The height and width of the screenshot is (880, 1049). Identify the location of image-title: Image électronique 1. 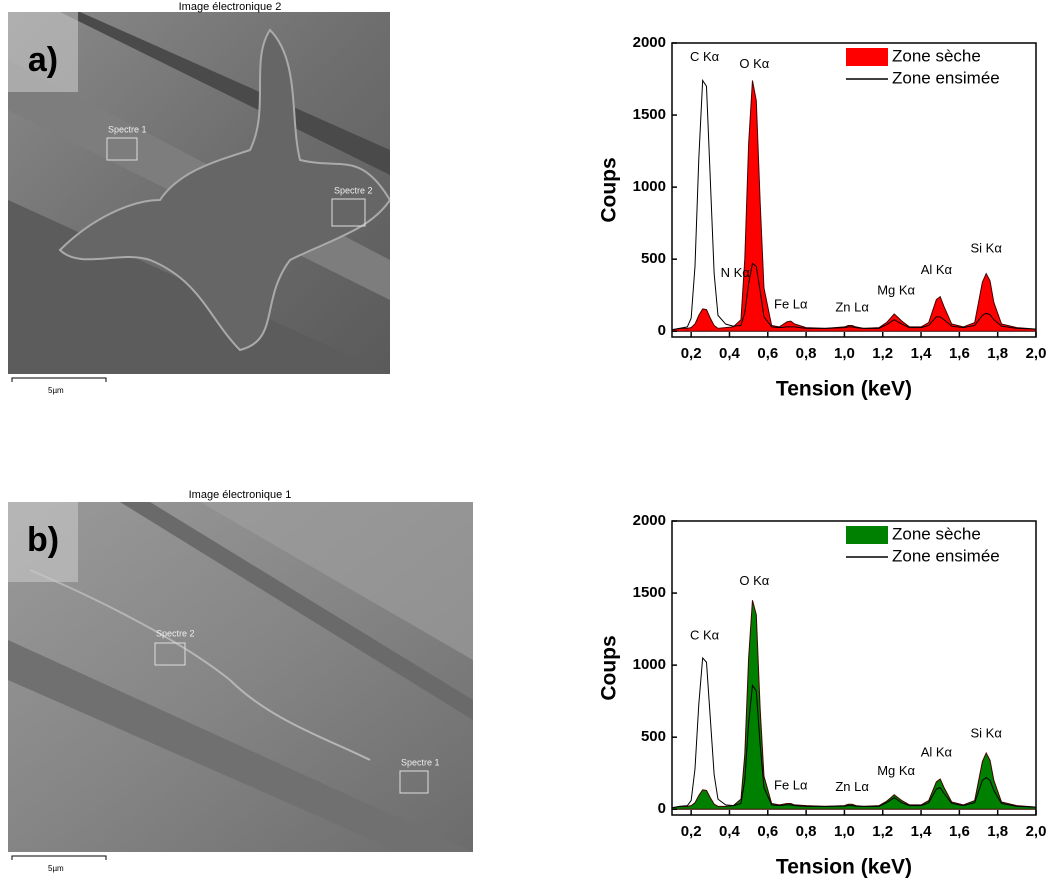
(240, 495).